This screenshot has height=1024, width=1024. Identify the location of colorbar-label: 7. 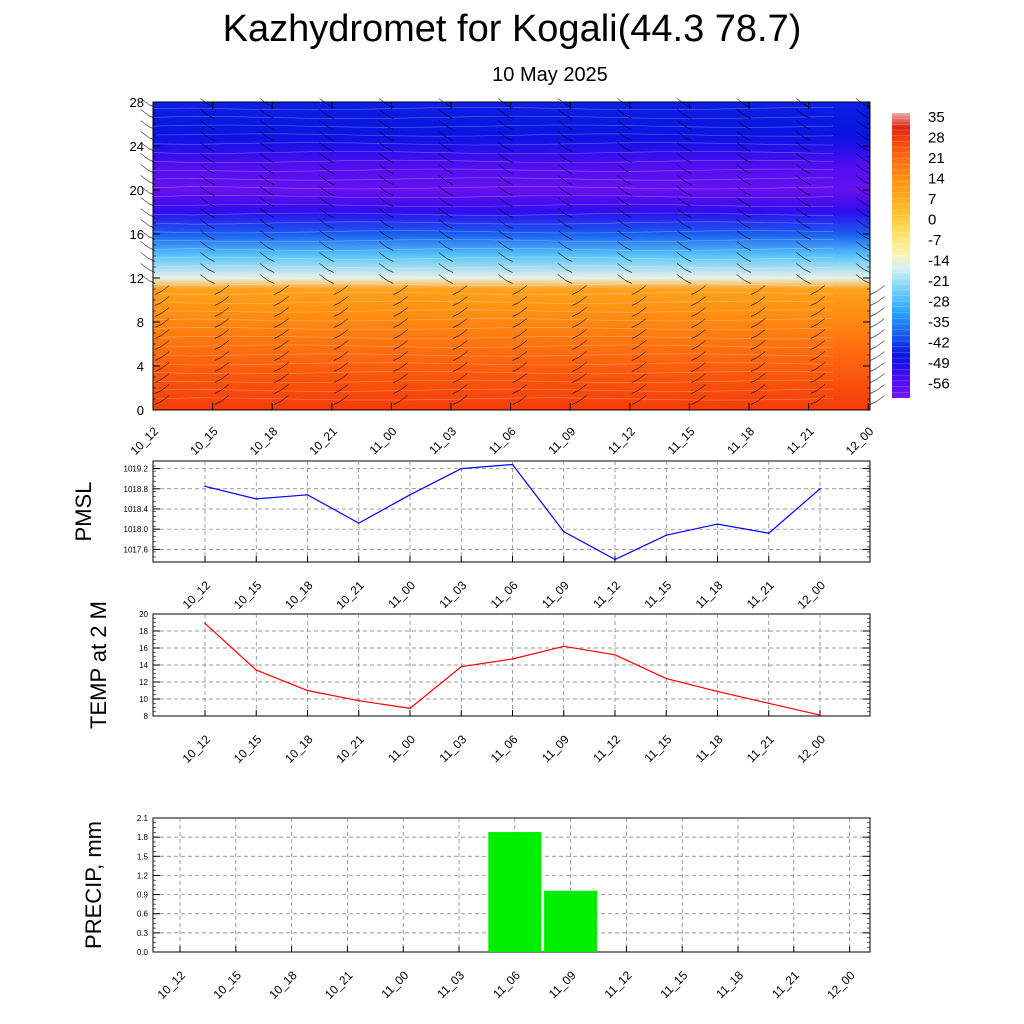
(932, 199).